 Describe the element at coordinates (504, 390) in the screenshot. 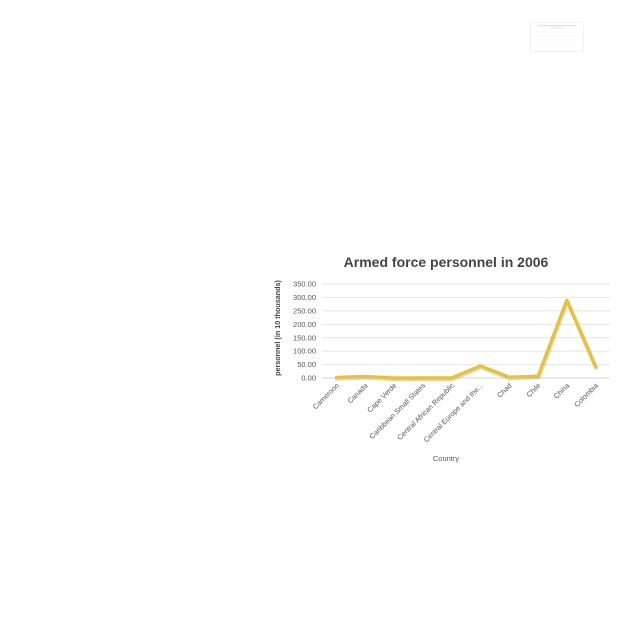

I see `x-tick-label: Chad` at that location.